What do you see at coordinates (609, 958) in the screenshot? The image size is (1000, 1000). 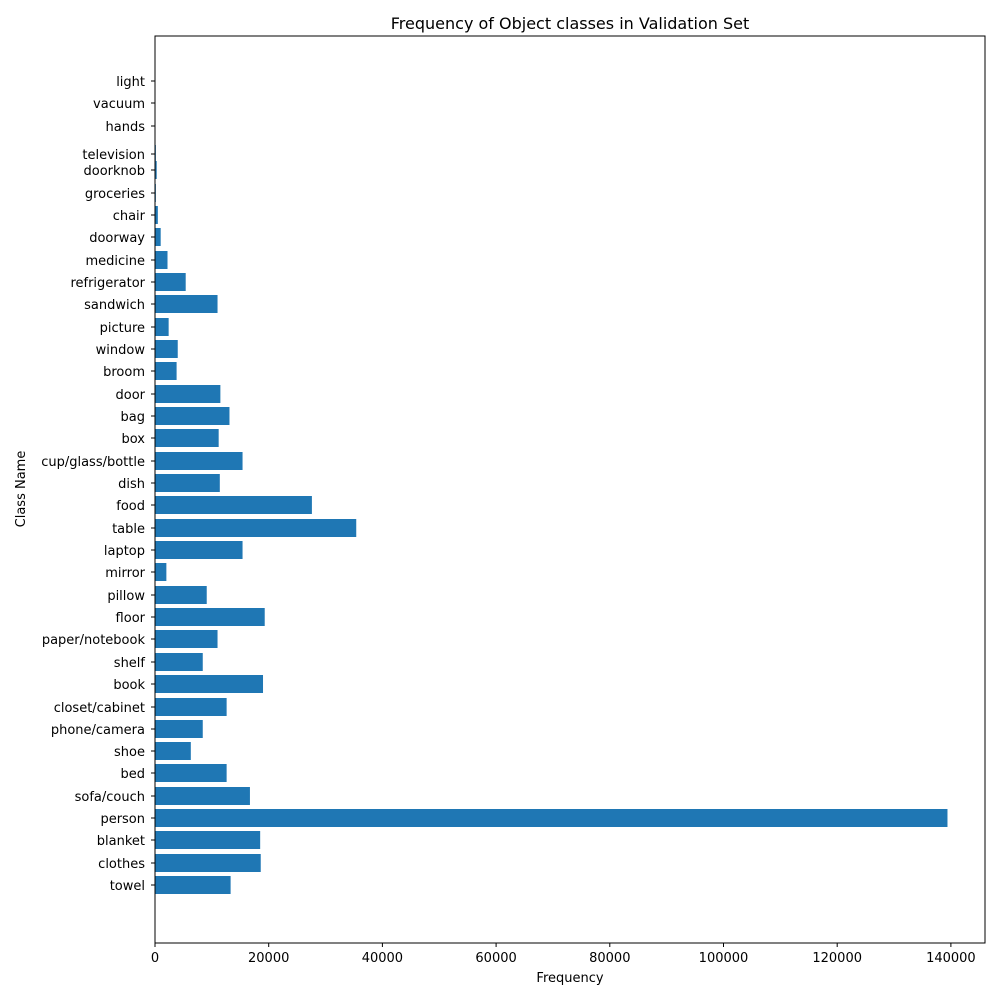 I see `x-tick-label: 80000` at bounding box center [609, 958].